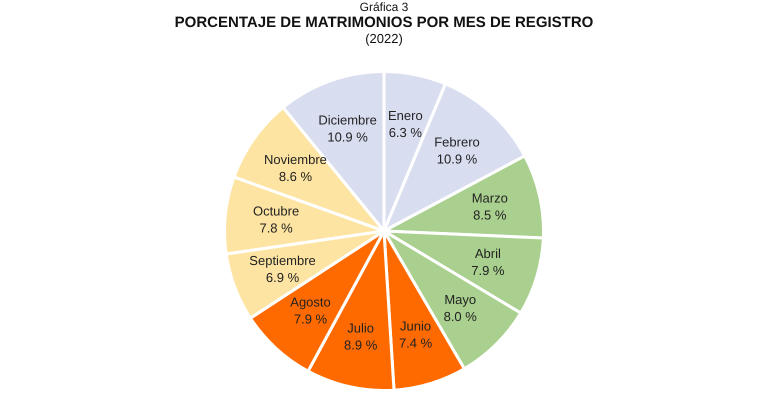 This screenshot has height=400, width=768. I want to click on data-label: 6.9 %, so click(283, 277).